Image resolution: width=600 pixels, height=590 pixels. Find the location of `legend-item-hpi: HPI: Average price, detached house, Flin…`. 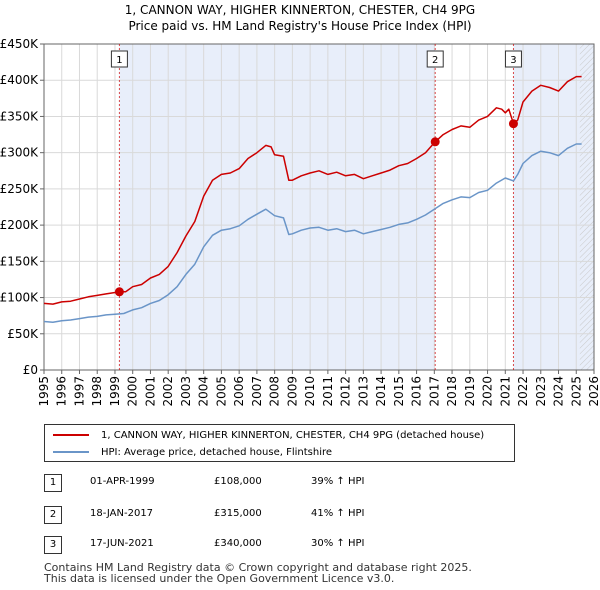

legend-item-hpi: HPI: Average price, detached house, Flin… is located at coordinates (192, 452).